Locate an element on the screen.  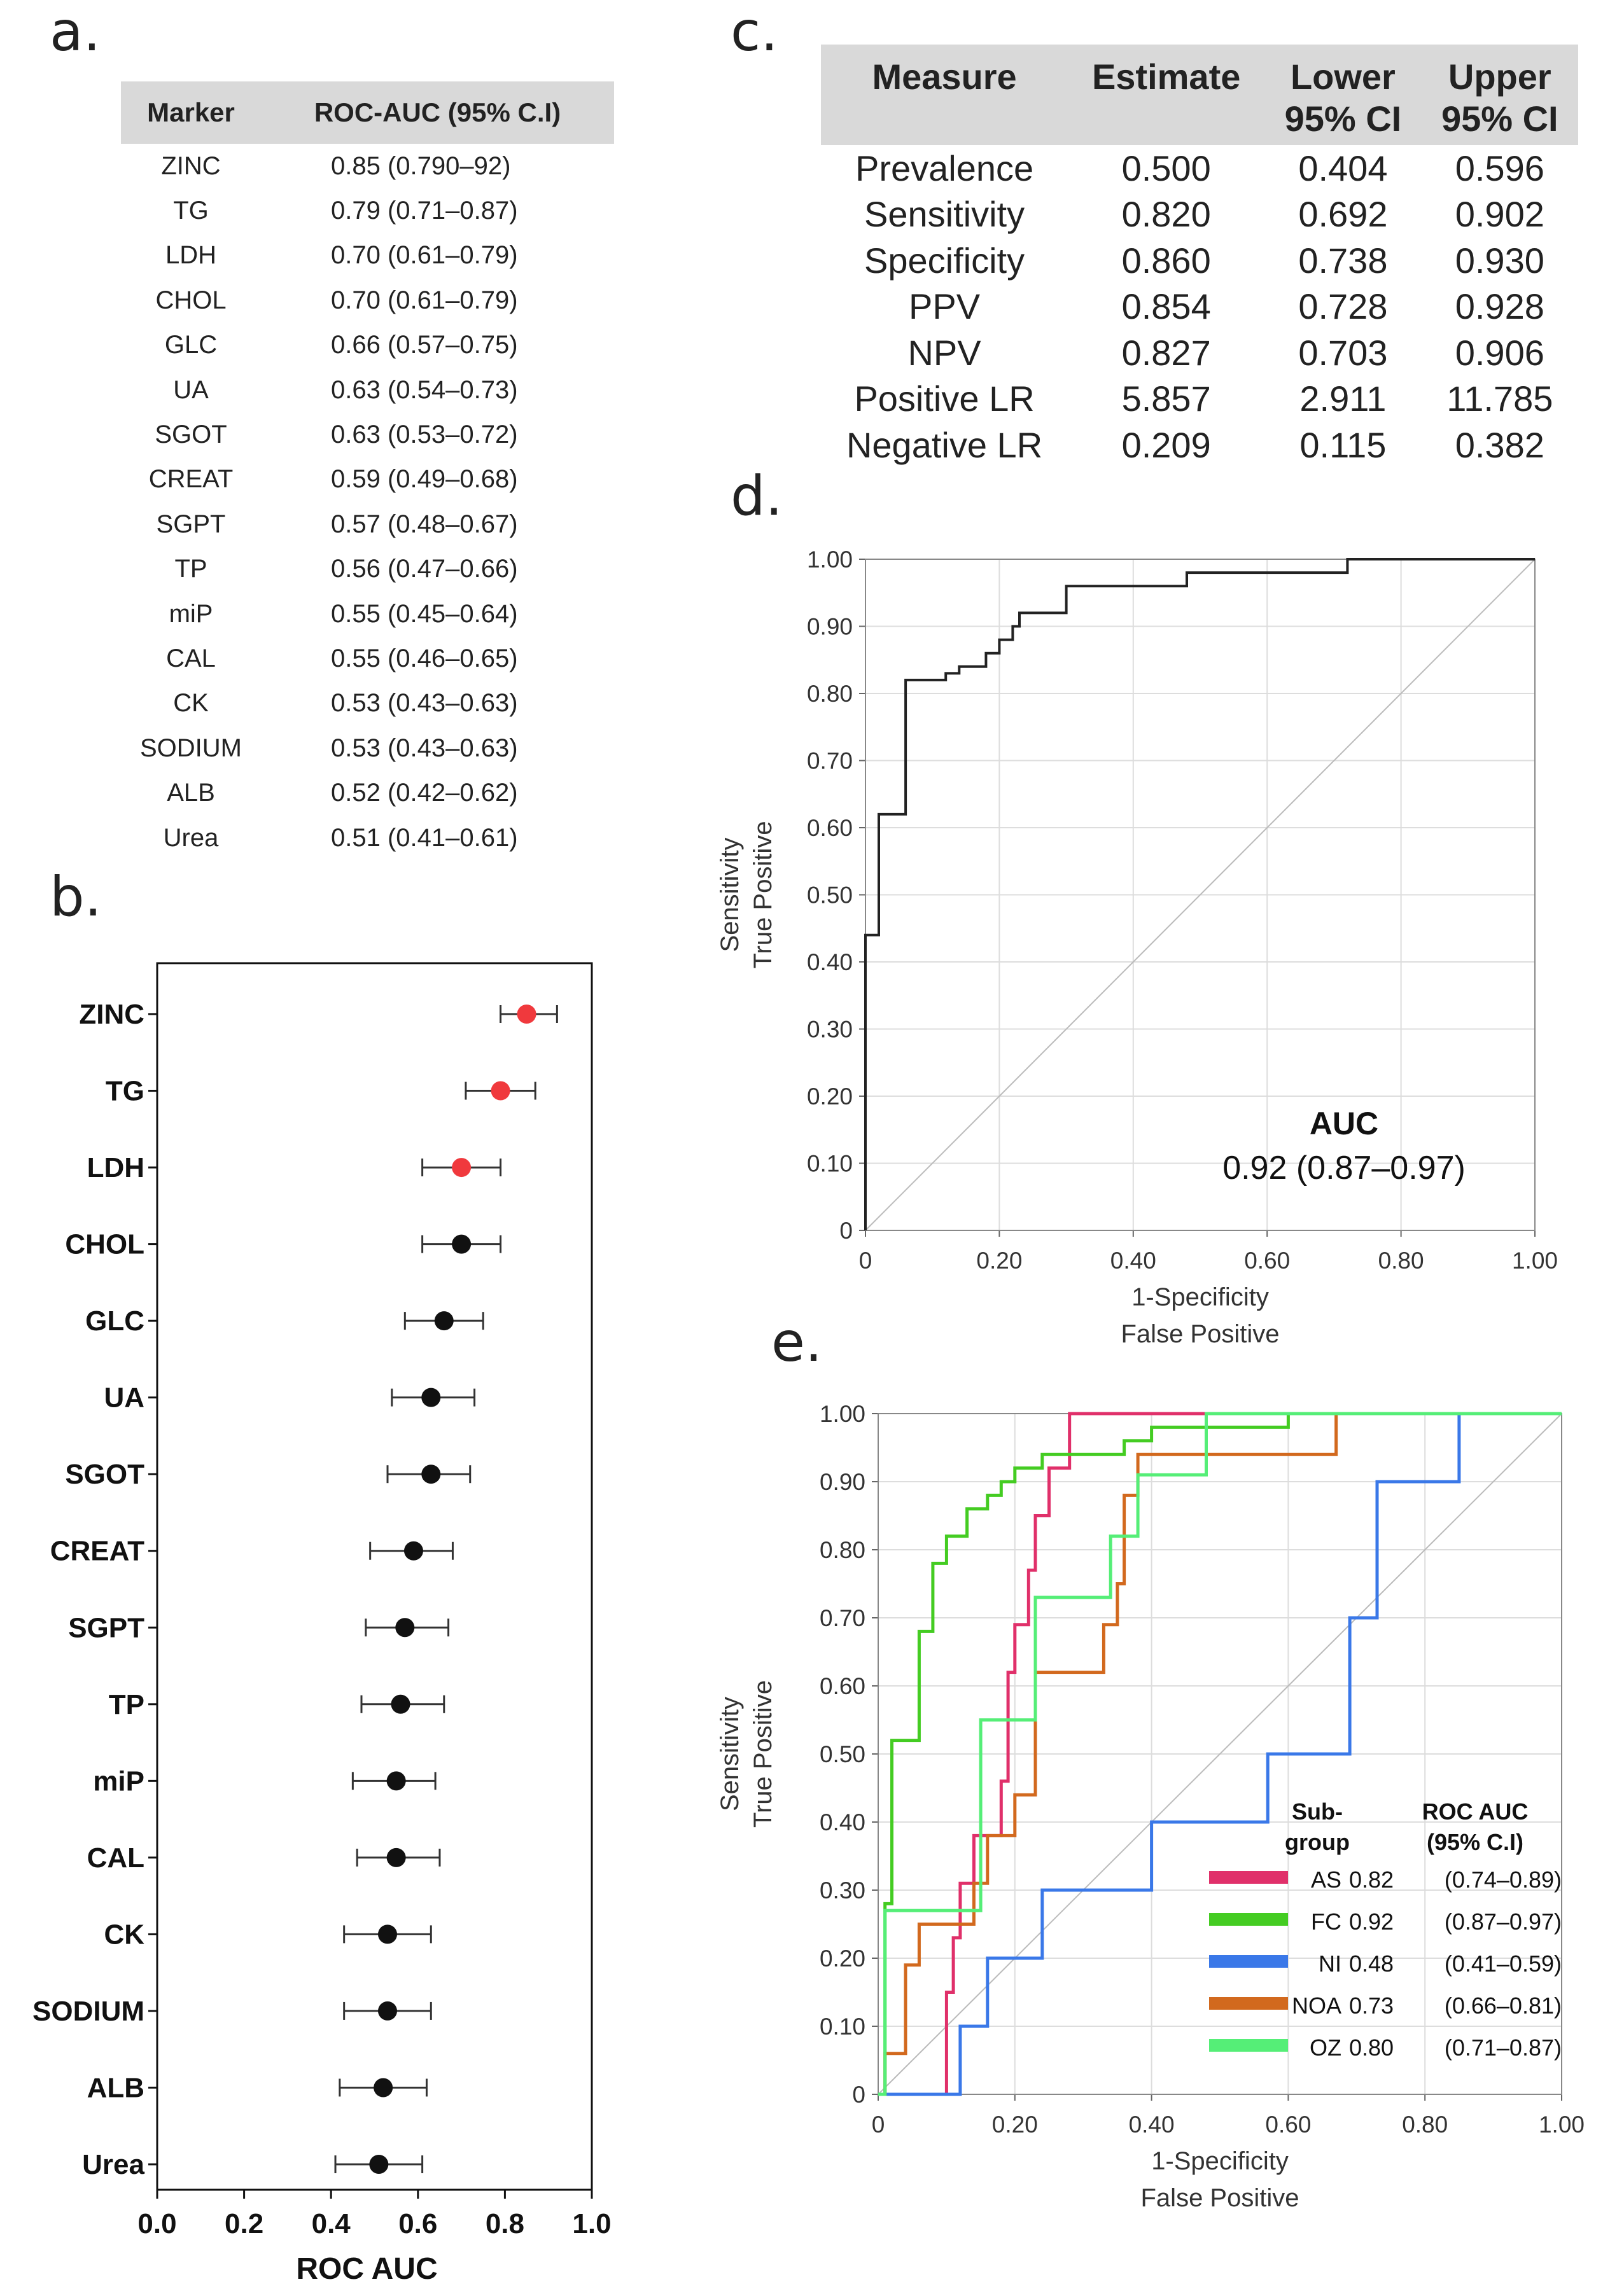
y-tick-label: 0 is located at coordinates (846, 1231).